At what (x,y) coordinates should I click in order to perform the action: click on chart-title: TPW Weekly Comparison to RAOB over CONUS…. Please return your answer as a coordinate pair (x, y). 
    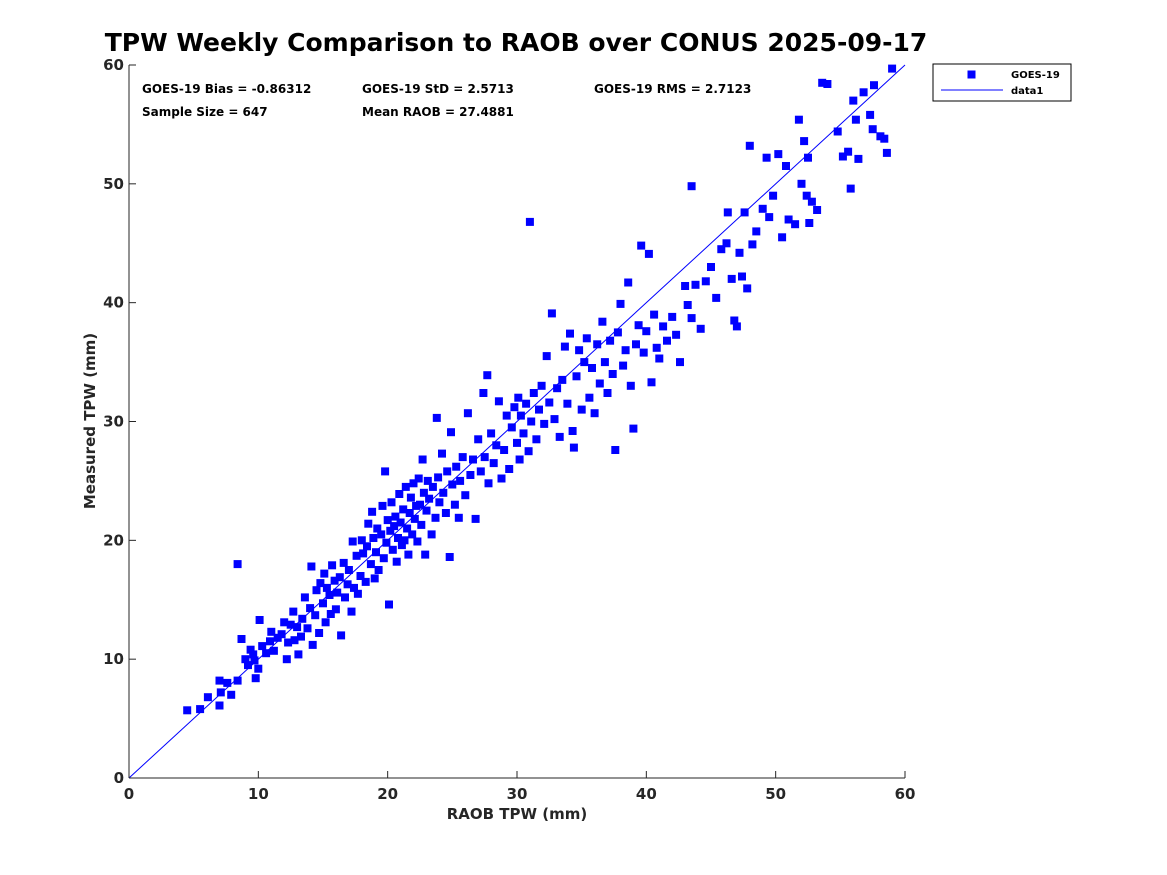
    Looking at the image, I should click on (516, 42).